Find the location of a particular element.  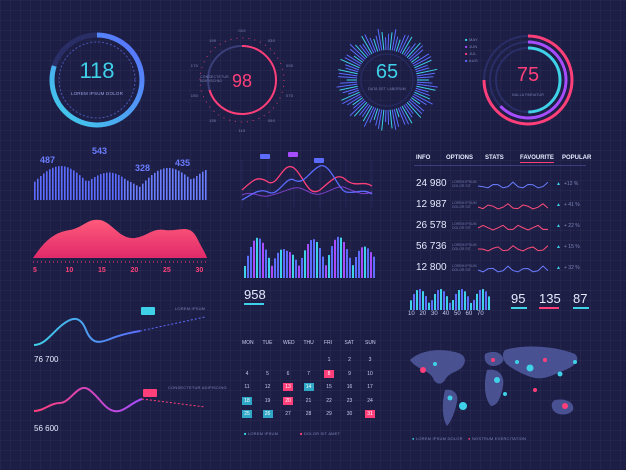

tab-favourite: FAVOURITE is located at coordinates (537, 159).